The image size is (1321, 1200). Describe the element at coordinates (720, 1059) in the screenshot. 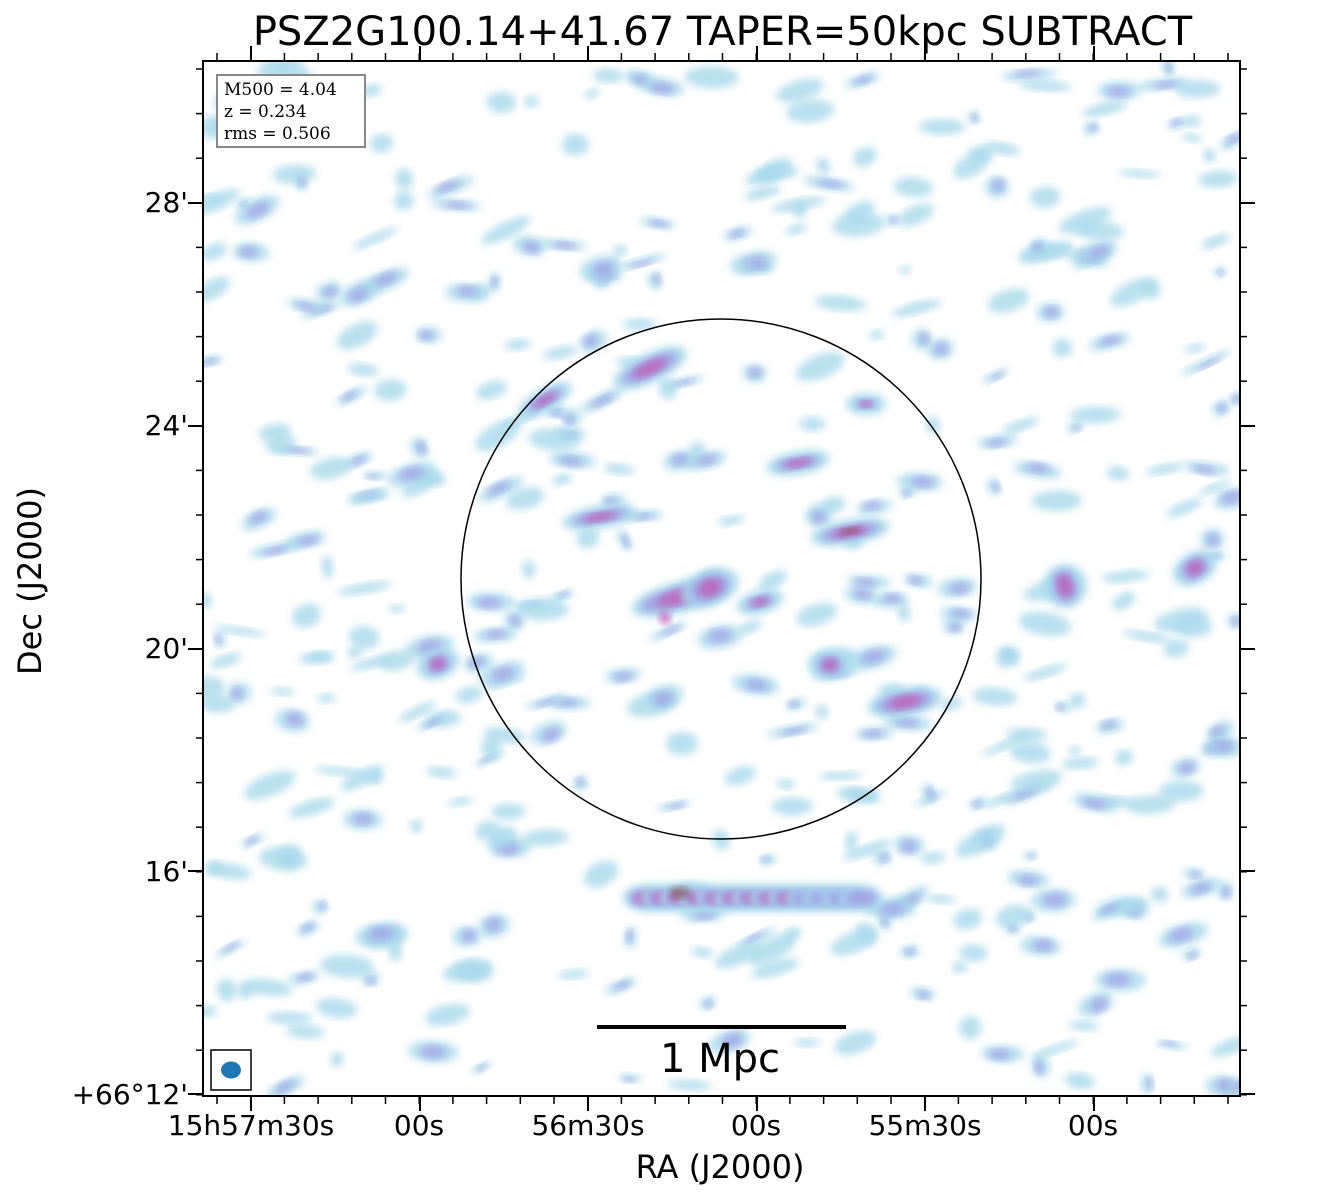

I see `scalebar-label: 1 Mpc` at that location.